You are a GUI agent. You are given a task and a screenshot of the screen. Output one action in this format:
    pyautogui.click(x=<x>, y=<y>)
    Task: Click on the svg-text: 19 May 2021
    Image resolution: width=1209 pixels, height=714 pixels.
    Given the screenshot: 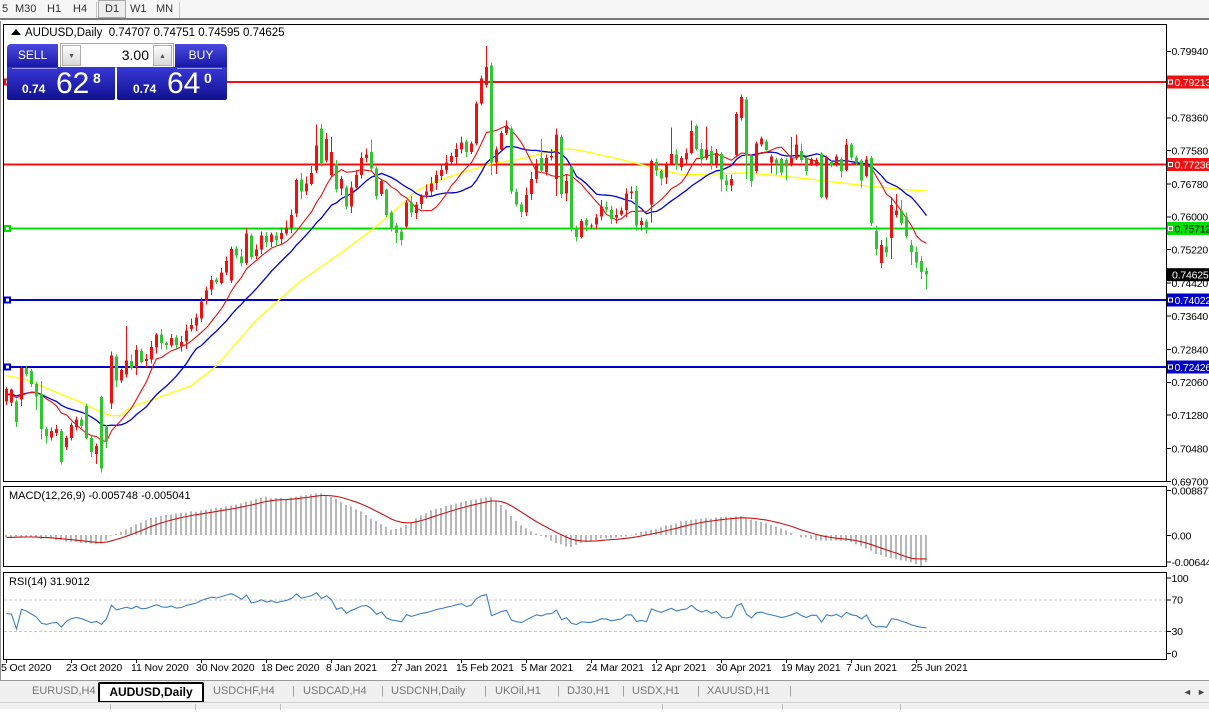 What is the action you would take?
    pyautogui.click(x=811, y=668)
    